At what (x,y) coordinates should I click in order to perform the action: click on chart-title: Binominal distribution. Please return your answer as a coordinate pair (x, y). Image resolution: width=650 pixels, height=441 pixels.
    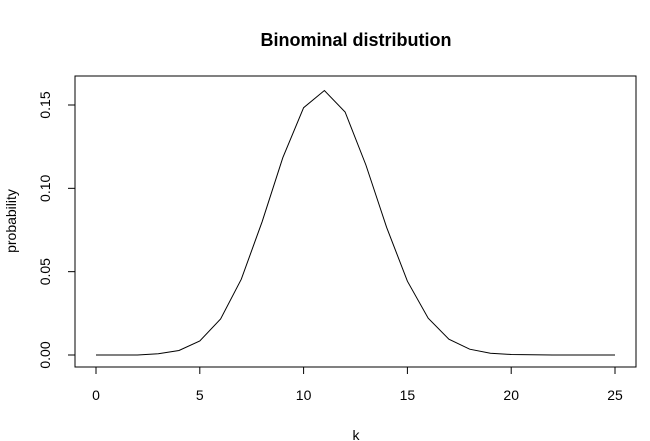
    Looking at the image, I should click on (356, 40).